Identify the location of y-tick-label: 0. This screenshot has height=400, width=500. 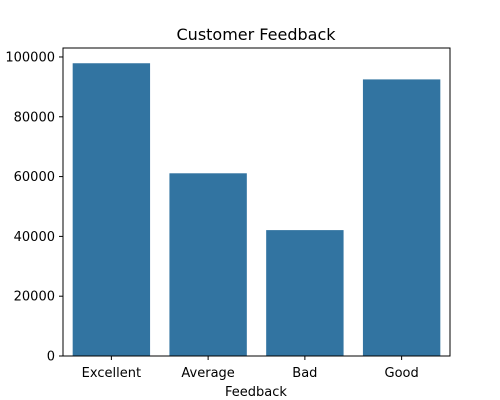
(51, 357).